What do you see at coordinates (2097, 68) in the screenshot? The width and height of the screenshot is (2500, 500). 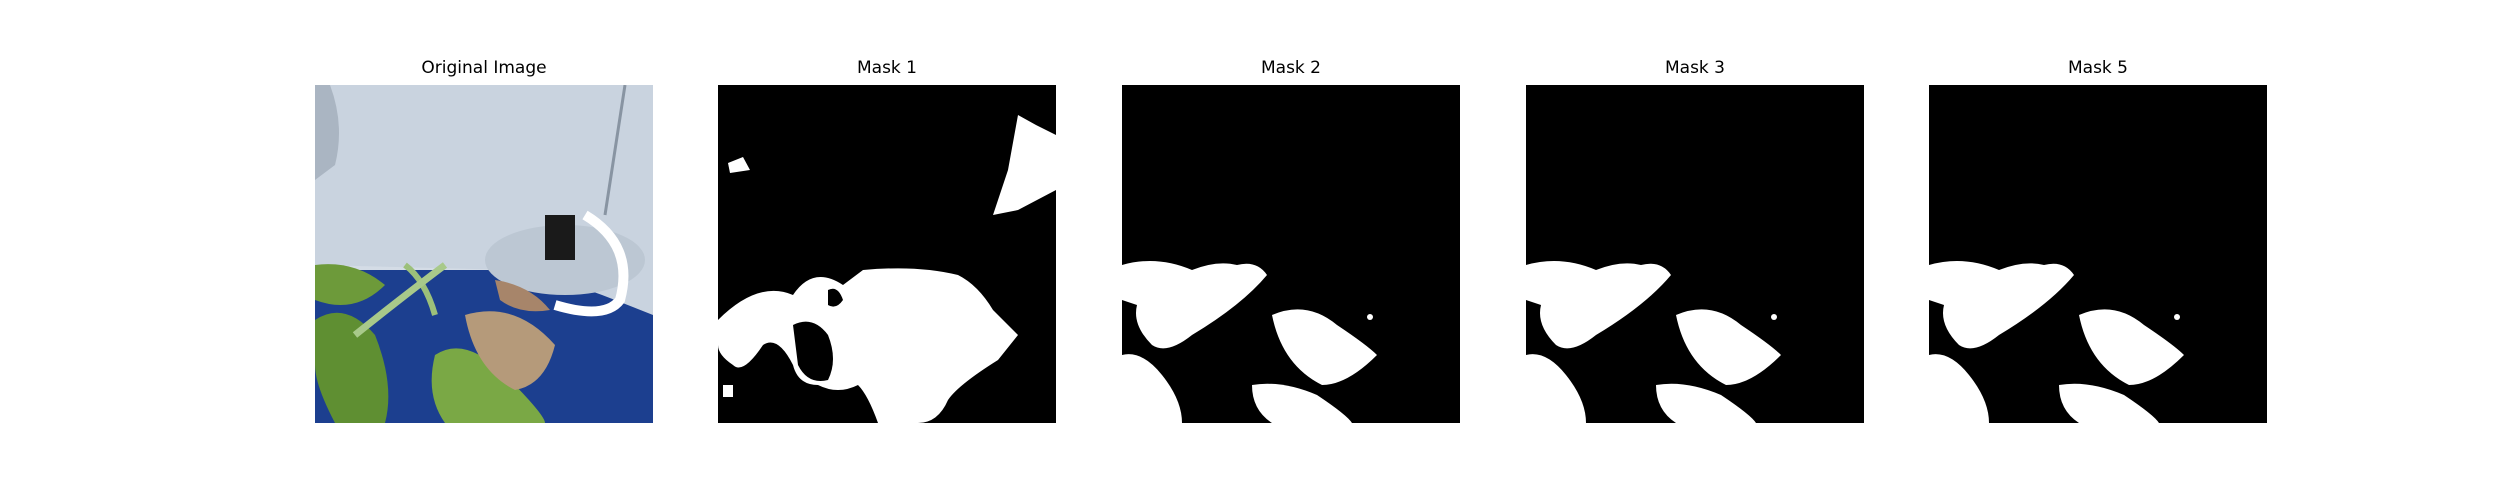 I see `panel-title: Mask 5` at bounding box center [2097, 68].